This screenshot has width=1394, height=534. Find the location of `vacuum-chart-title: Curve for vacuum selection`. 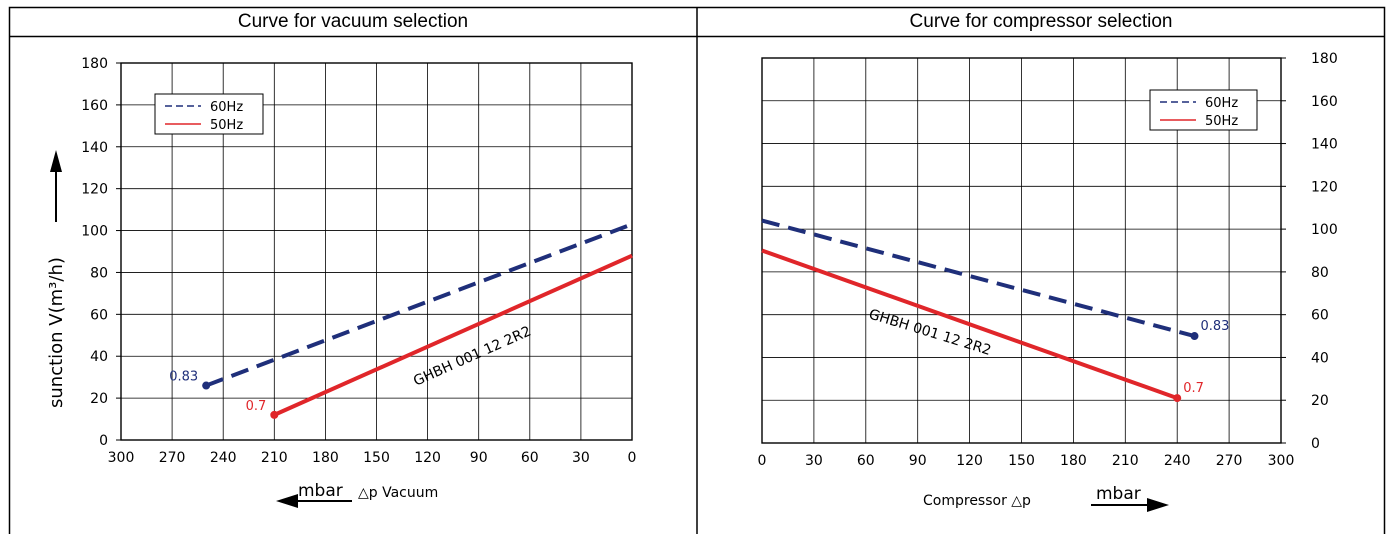

vacuum-chart-title: Curve for vacuum selection is located at coordinates (353, 21).